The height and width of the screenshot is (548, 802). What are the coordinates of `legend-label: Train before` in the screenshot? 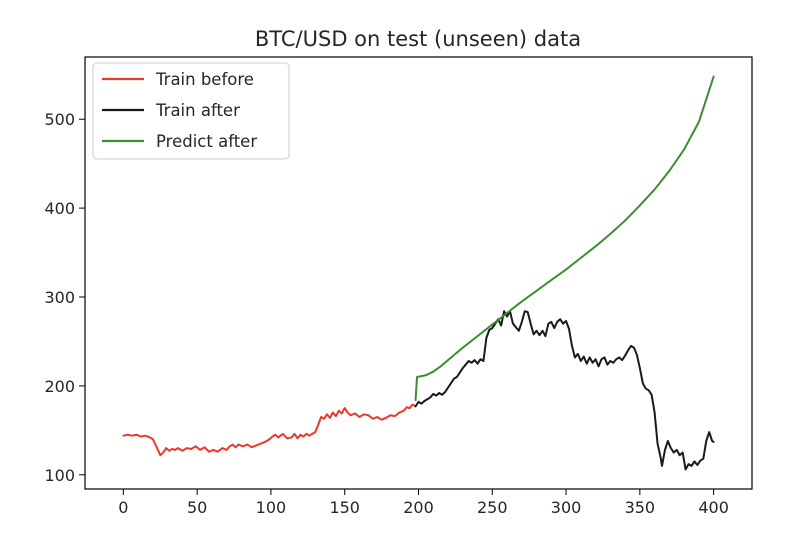 It's located at (204, 79).